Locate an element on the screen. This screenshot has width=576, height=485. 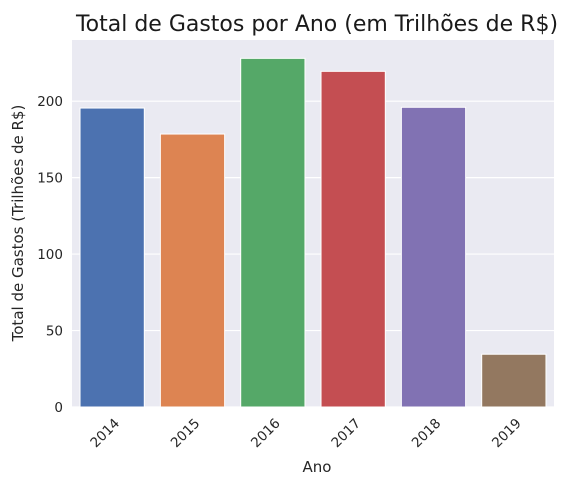
x-tick-label: 2015 is located at coordinates (186, 434).